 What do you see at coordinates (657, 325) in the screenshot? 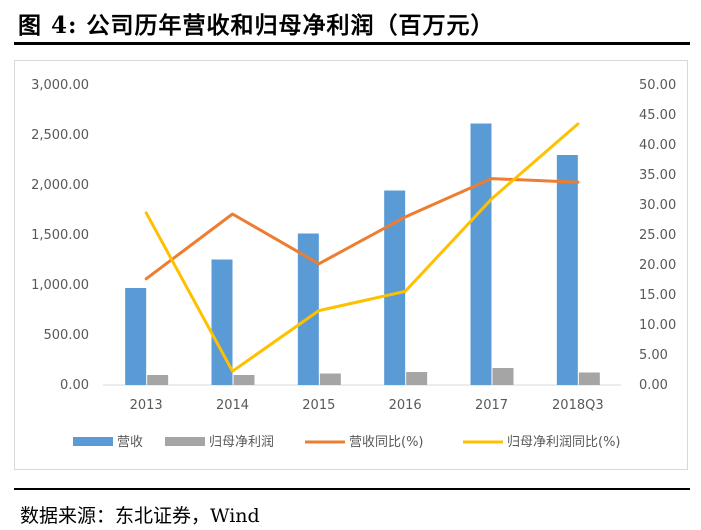
I see `y-right-tick-label: 10.00` at bounding box center [657, 325].